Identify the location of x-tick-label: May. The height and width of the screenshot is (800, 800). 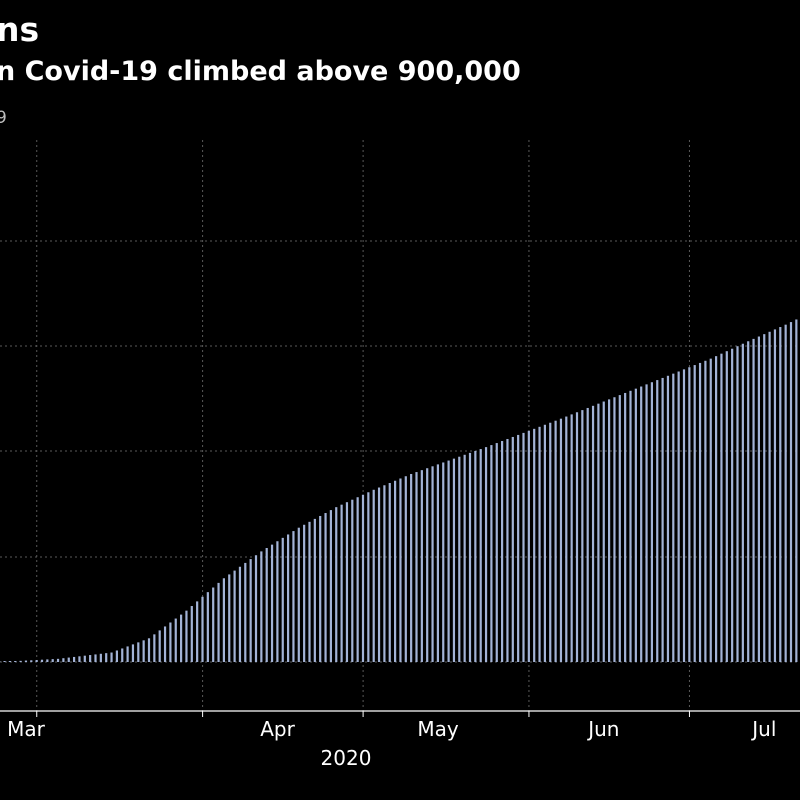
(438, 729).